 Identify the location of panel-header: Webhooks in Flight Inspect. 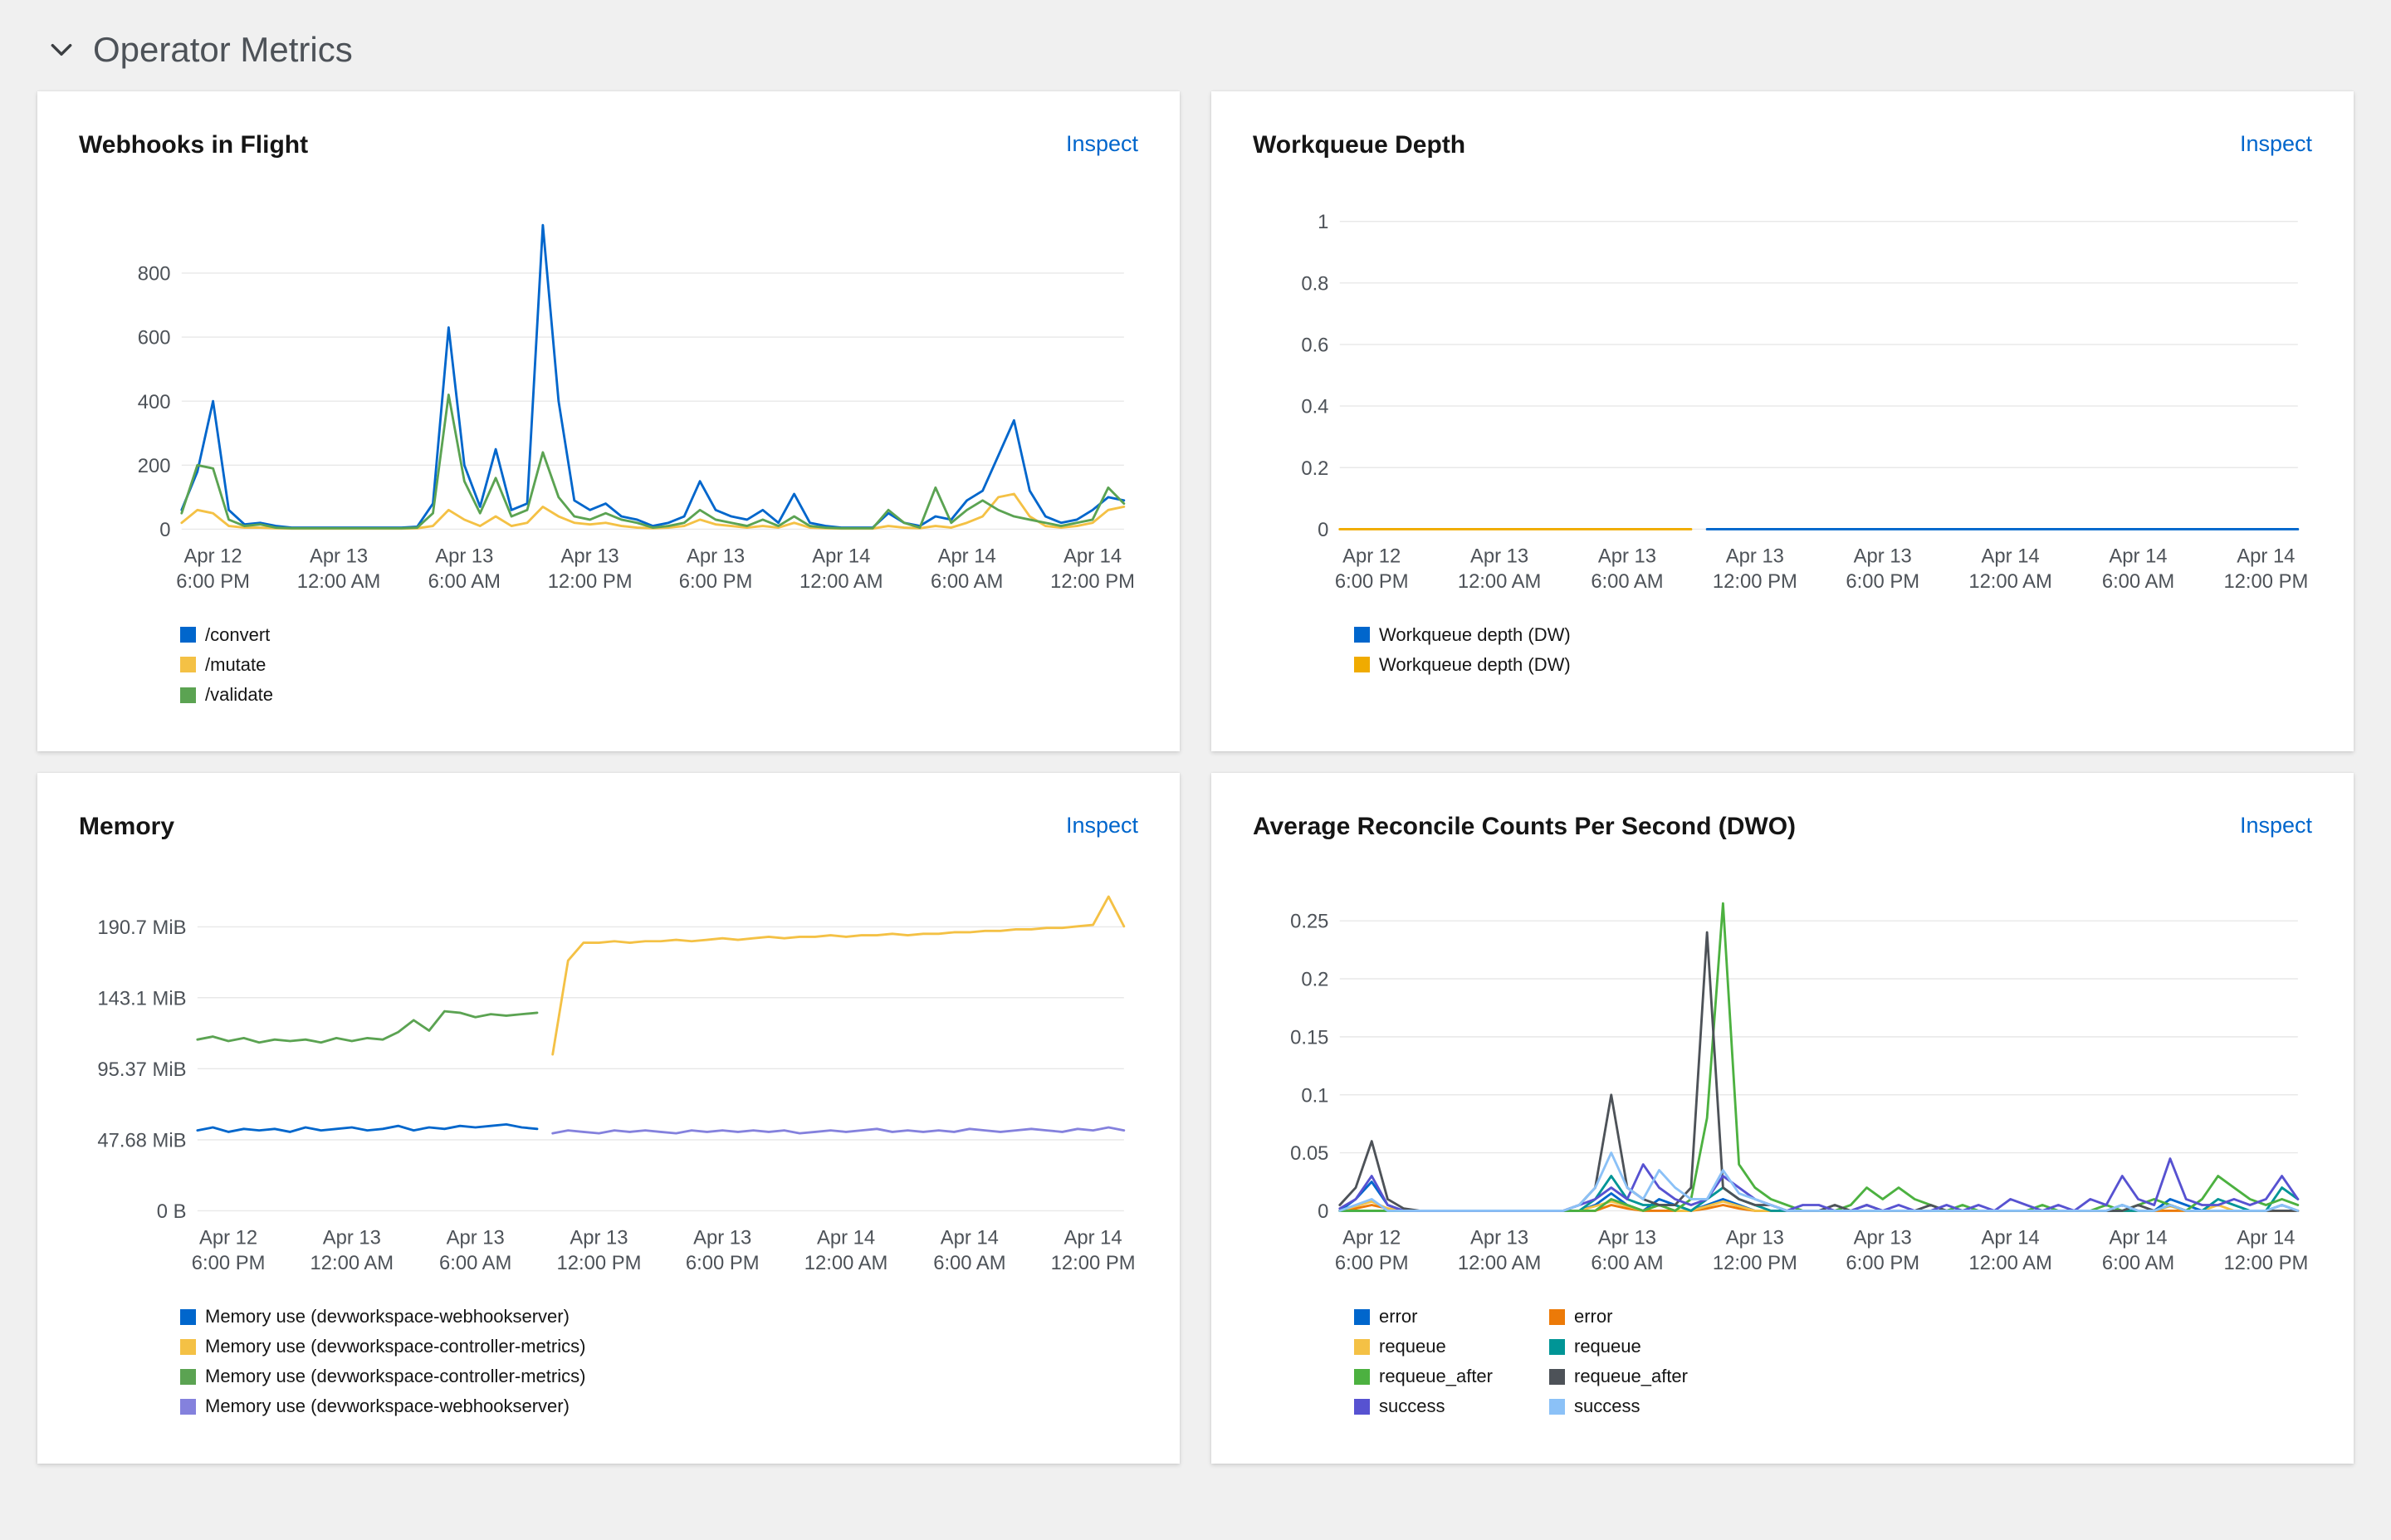
(608, 145).